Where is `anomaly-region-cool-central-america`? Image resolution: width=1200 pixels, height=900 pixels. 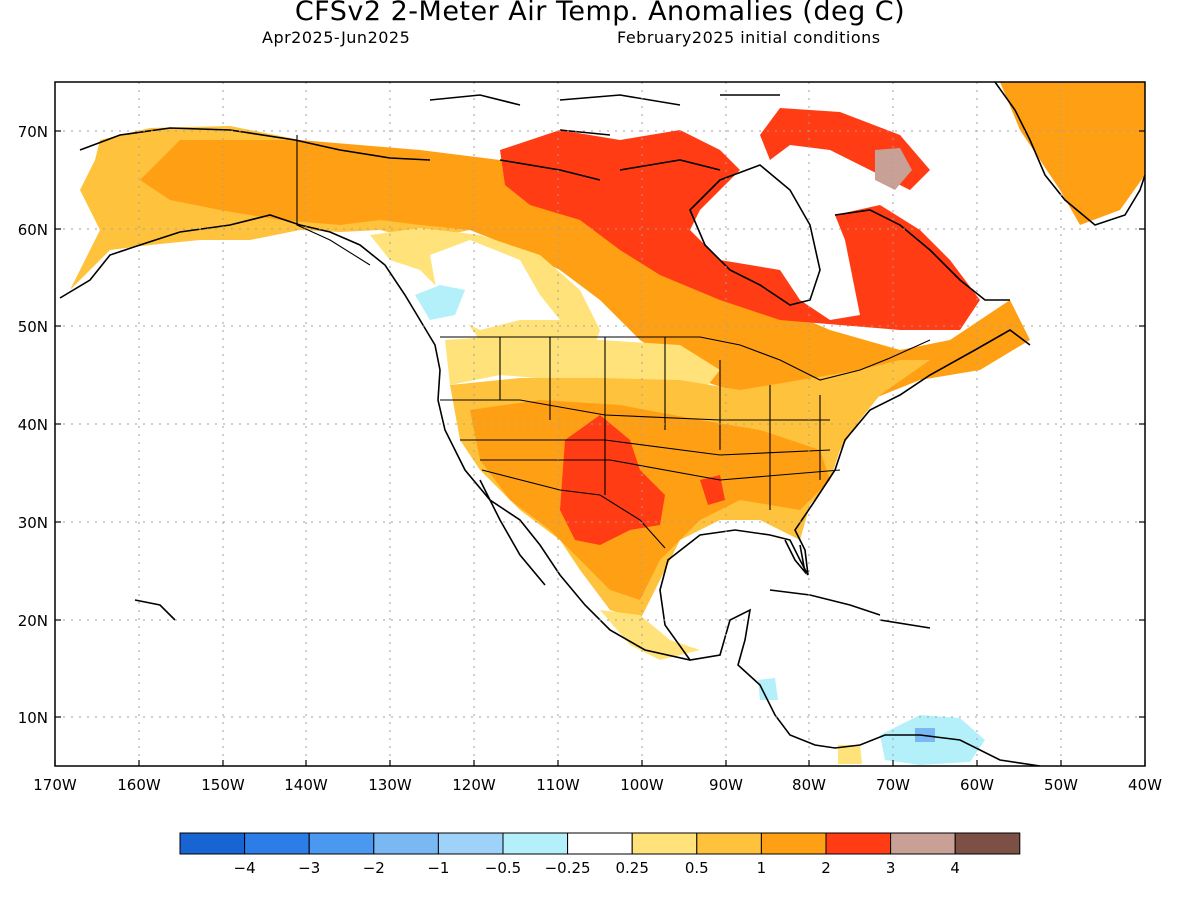
anomaly-region-cool-central-america is located at coordinates (768, 689).